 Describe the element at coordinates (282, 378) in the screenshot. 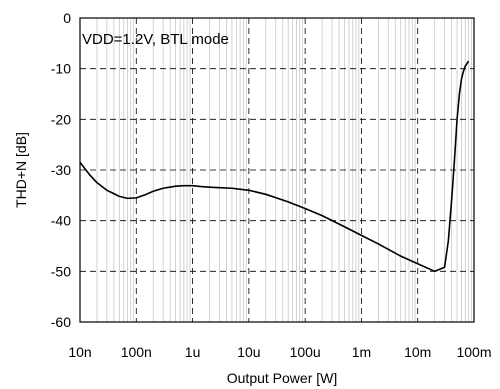

I see `x-axis-label: Output Power [W]` at that location.